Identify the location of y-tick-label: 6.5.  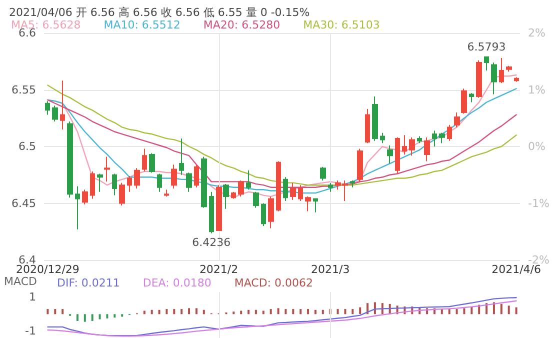
(27, 146).